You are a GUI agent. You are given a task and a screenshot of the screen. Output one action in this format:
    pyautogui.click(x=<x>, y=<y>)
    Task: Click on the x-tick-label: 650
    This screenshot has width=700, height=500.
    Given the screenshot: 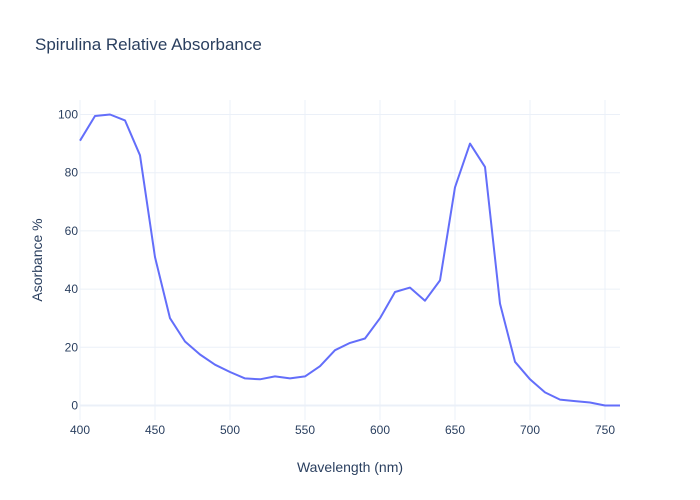 What is the action you would take?
    pyautogui.click(x=455, y=430)
    